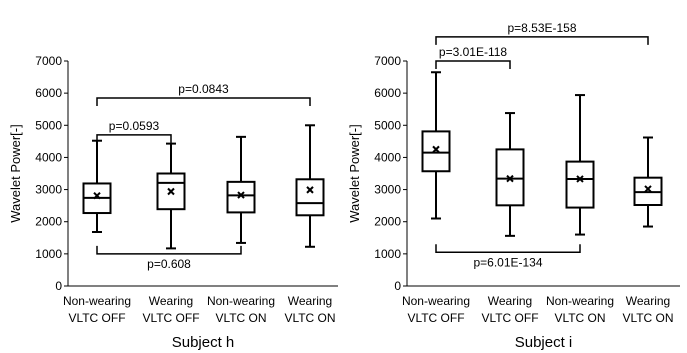 The height and width of the screenshot is (353, 687). What do you see at coordinates (169, 264) in the screenshot?
I see `bracket-label: p=0.608` at bounding box center [169, 264].